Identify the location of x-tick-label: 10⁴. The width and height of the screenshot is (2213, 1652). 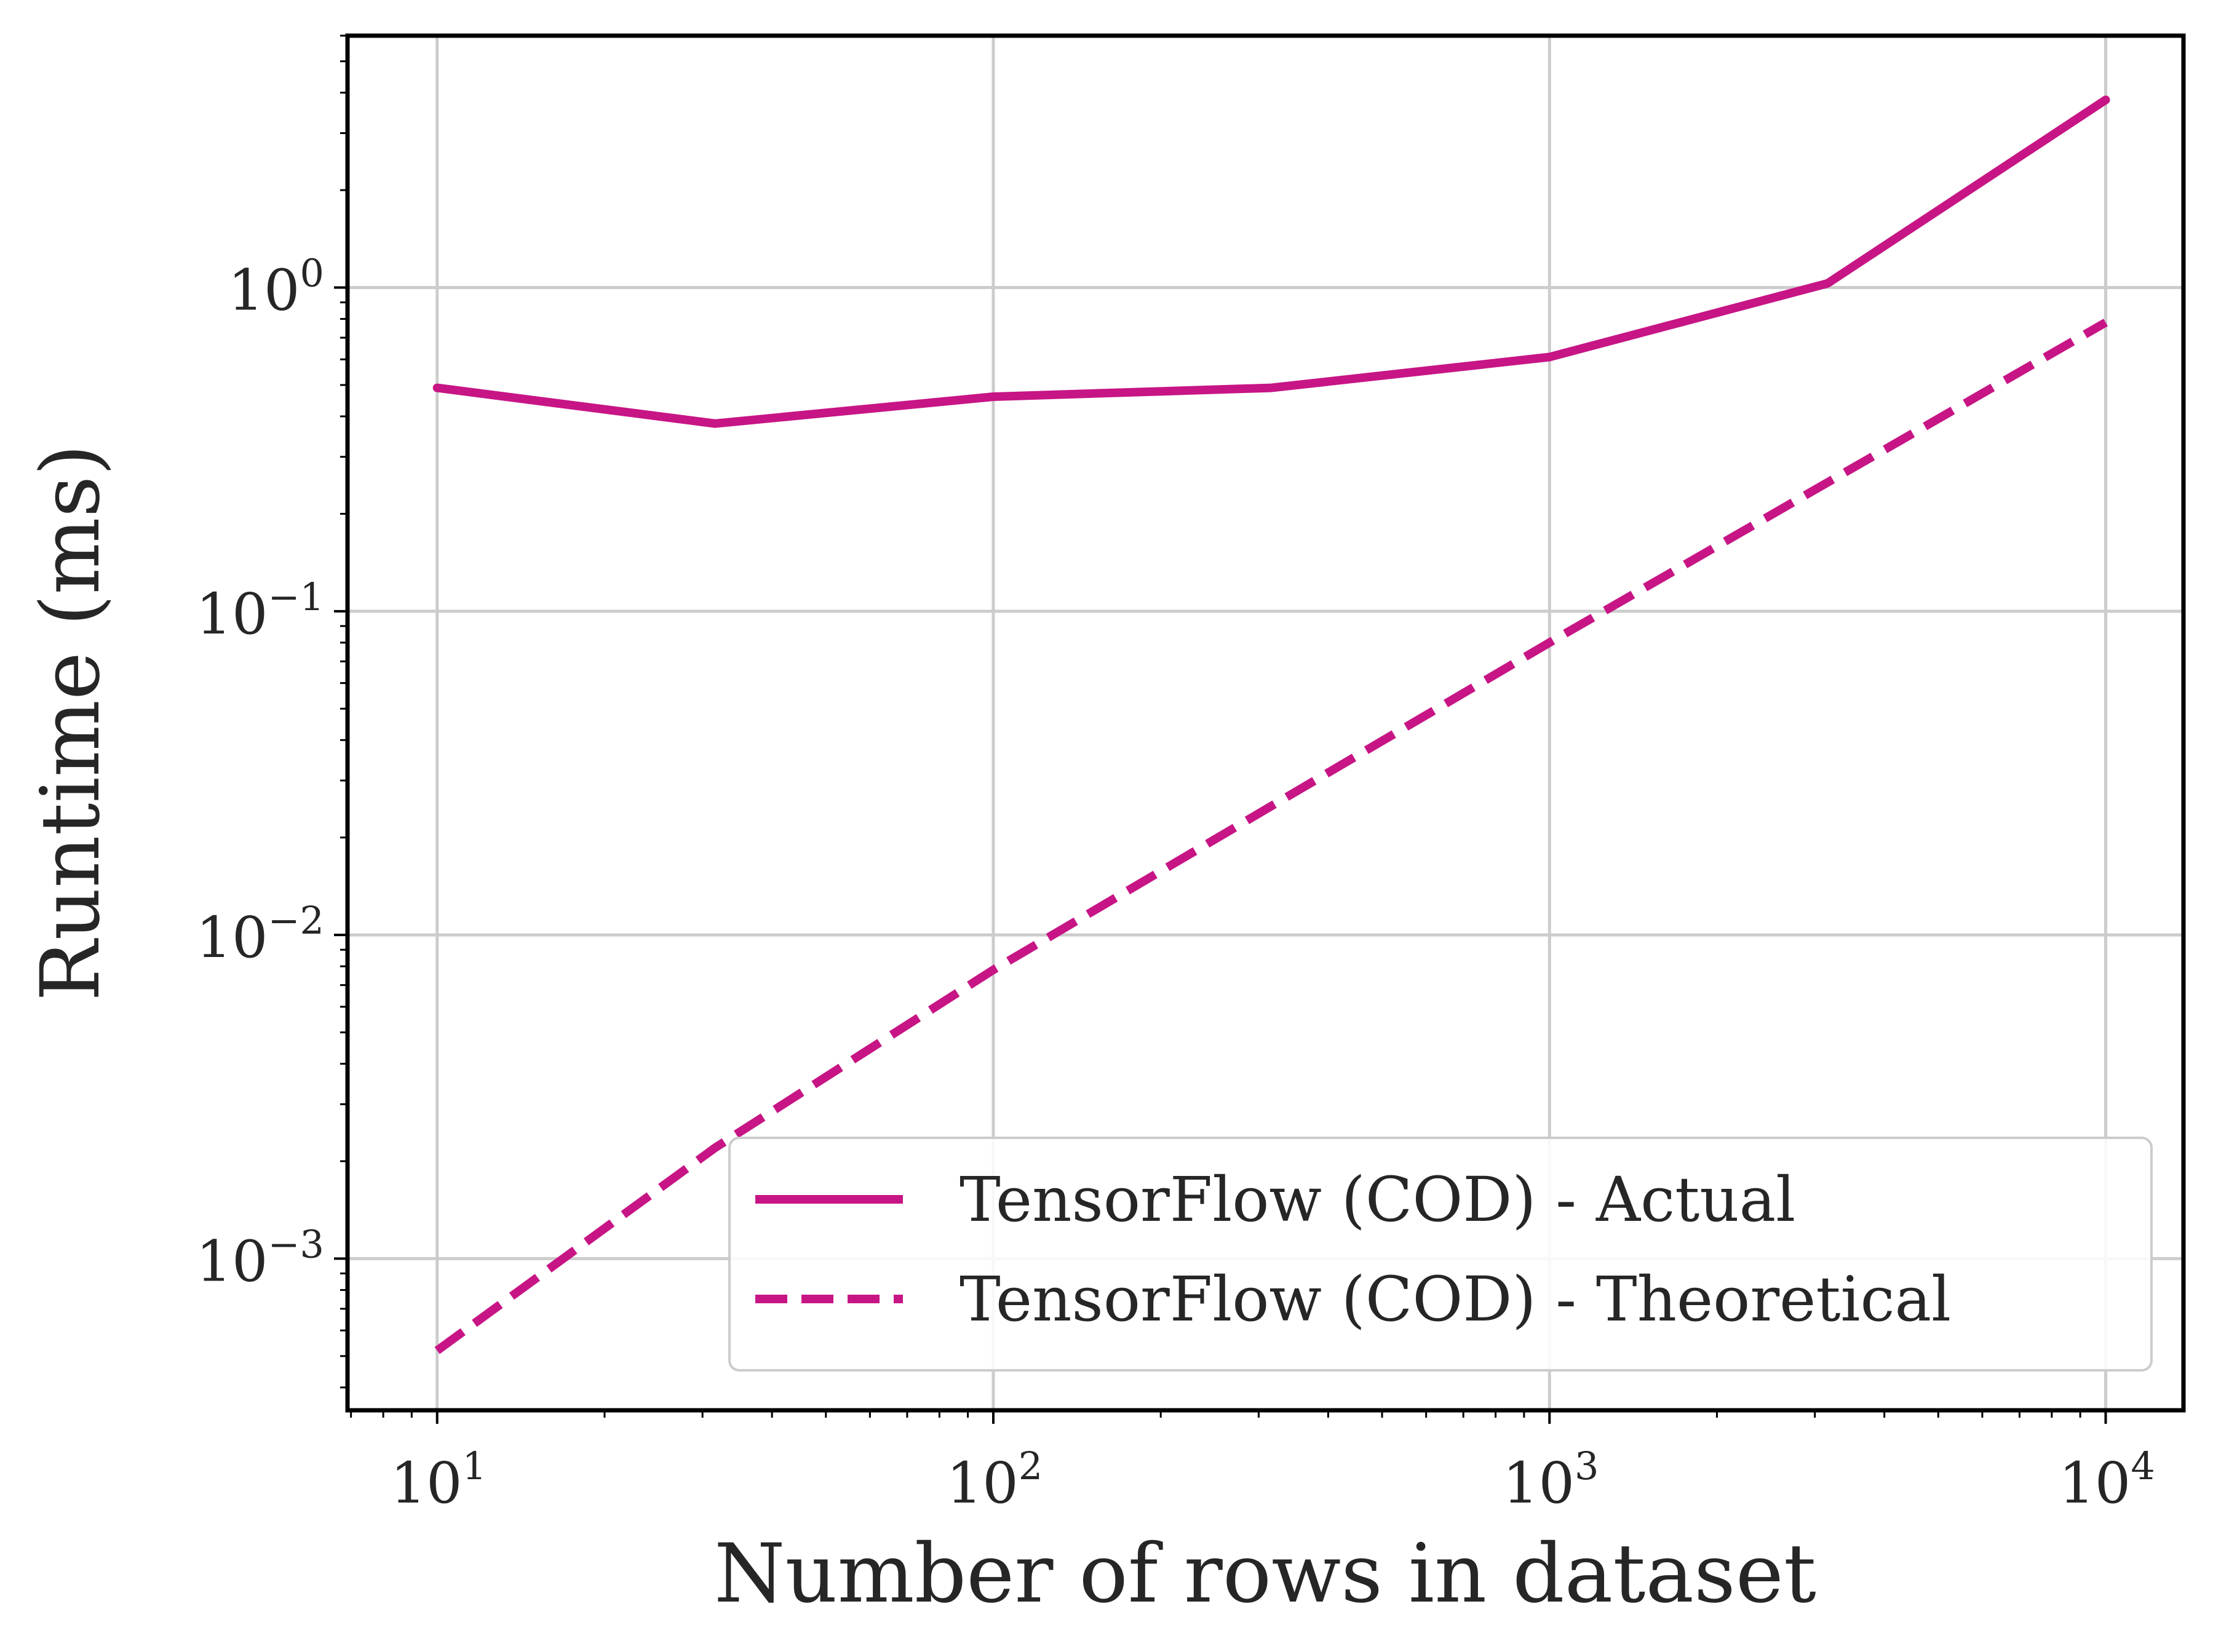
(2107, 1480).